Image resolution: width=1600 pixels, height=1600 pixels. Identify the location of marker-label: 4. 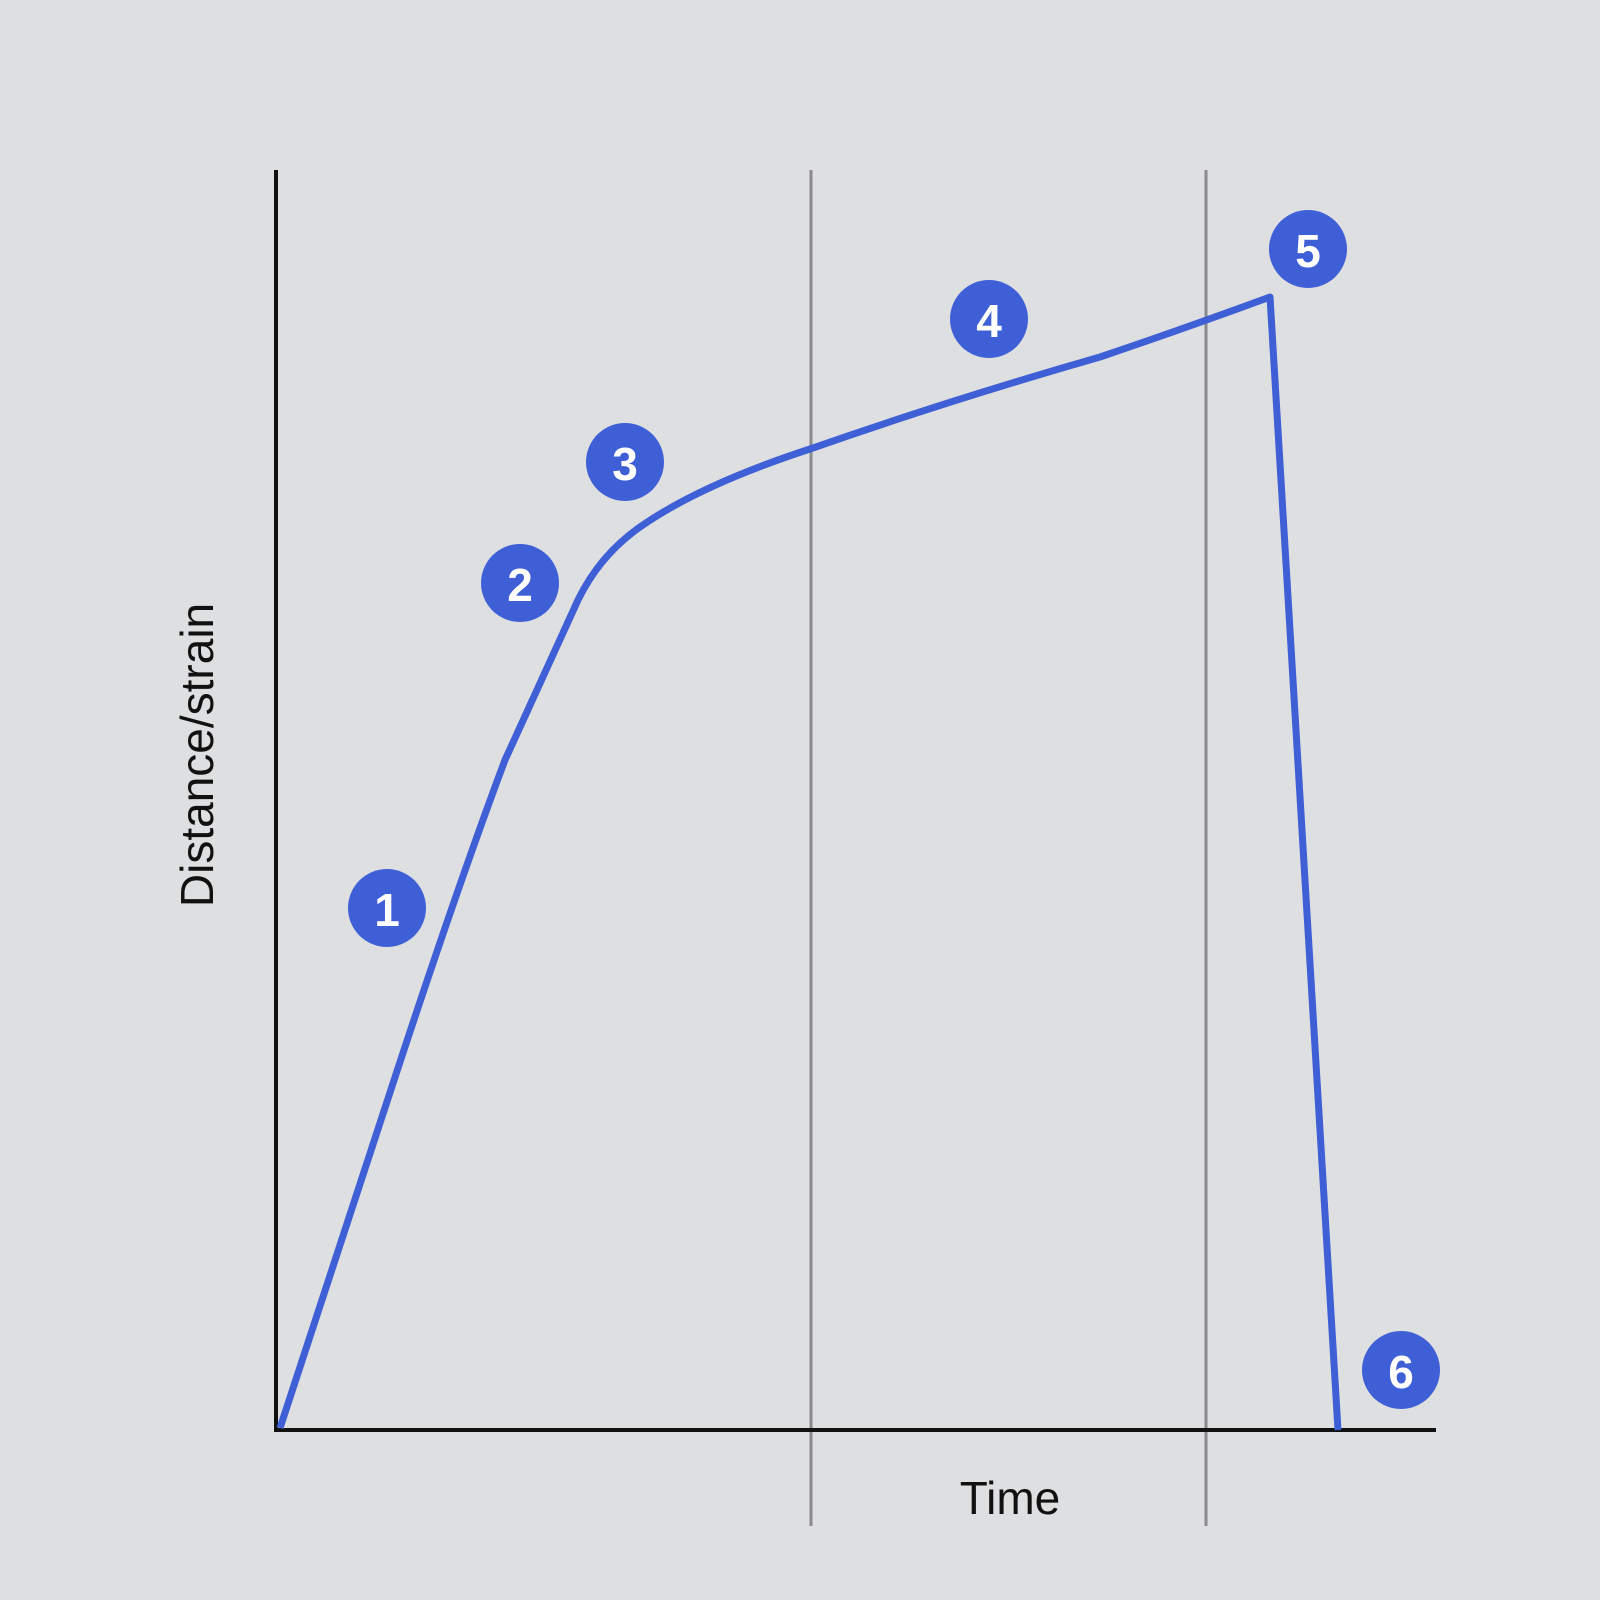
(989, 321).